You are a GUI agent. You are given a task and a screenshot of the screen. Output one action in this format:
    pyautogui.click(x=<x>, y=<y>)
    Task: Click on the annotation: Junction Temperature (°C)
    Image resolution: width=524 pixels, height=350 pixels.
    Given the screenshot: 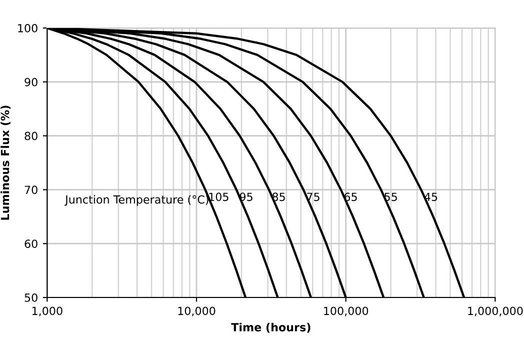 What is the action you would take?
    pyautogui.click(x=136, y=200)
    